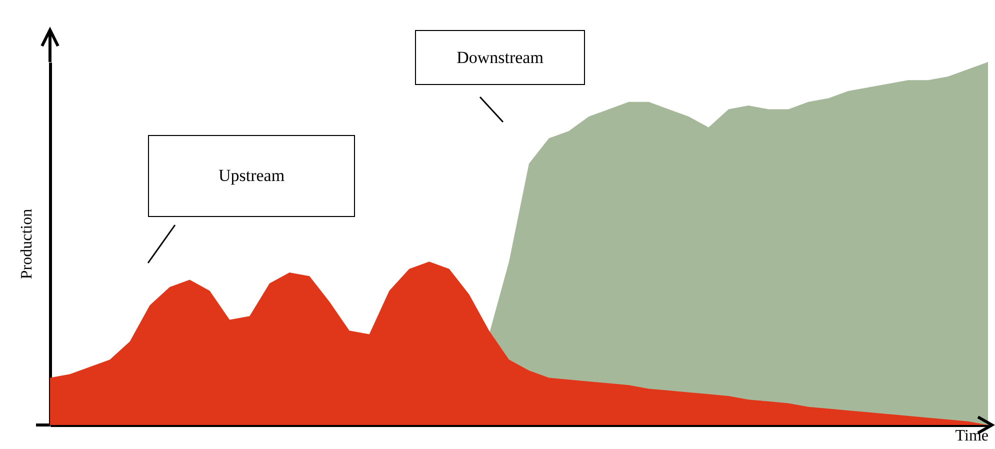  What do you see at coordinates (27, 244) in the screenshot?
I see `y-axis-title: Production` at bounding box center [27, 244].